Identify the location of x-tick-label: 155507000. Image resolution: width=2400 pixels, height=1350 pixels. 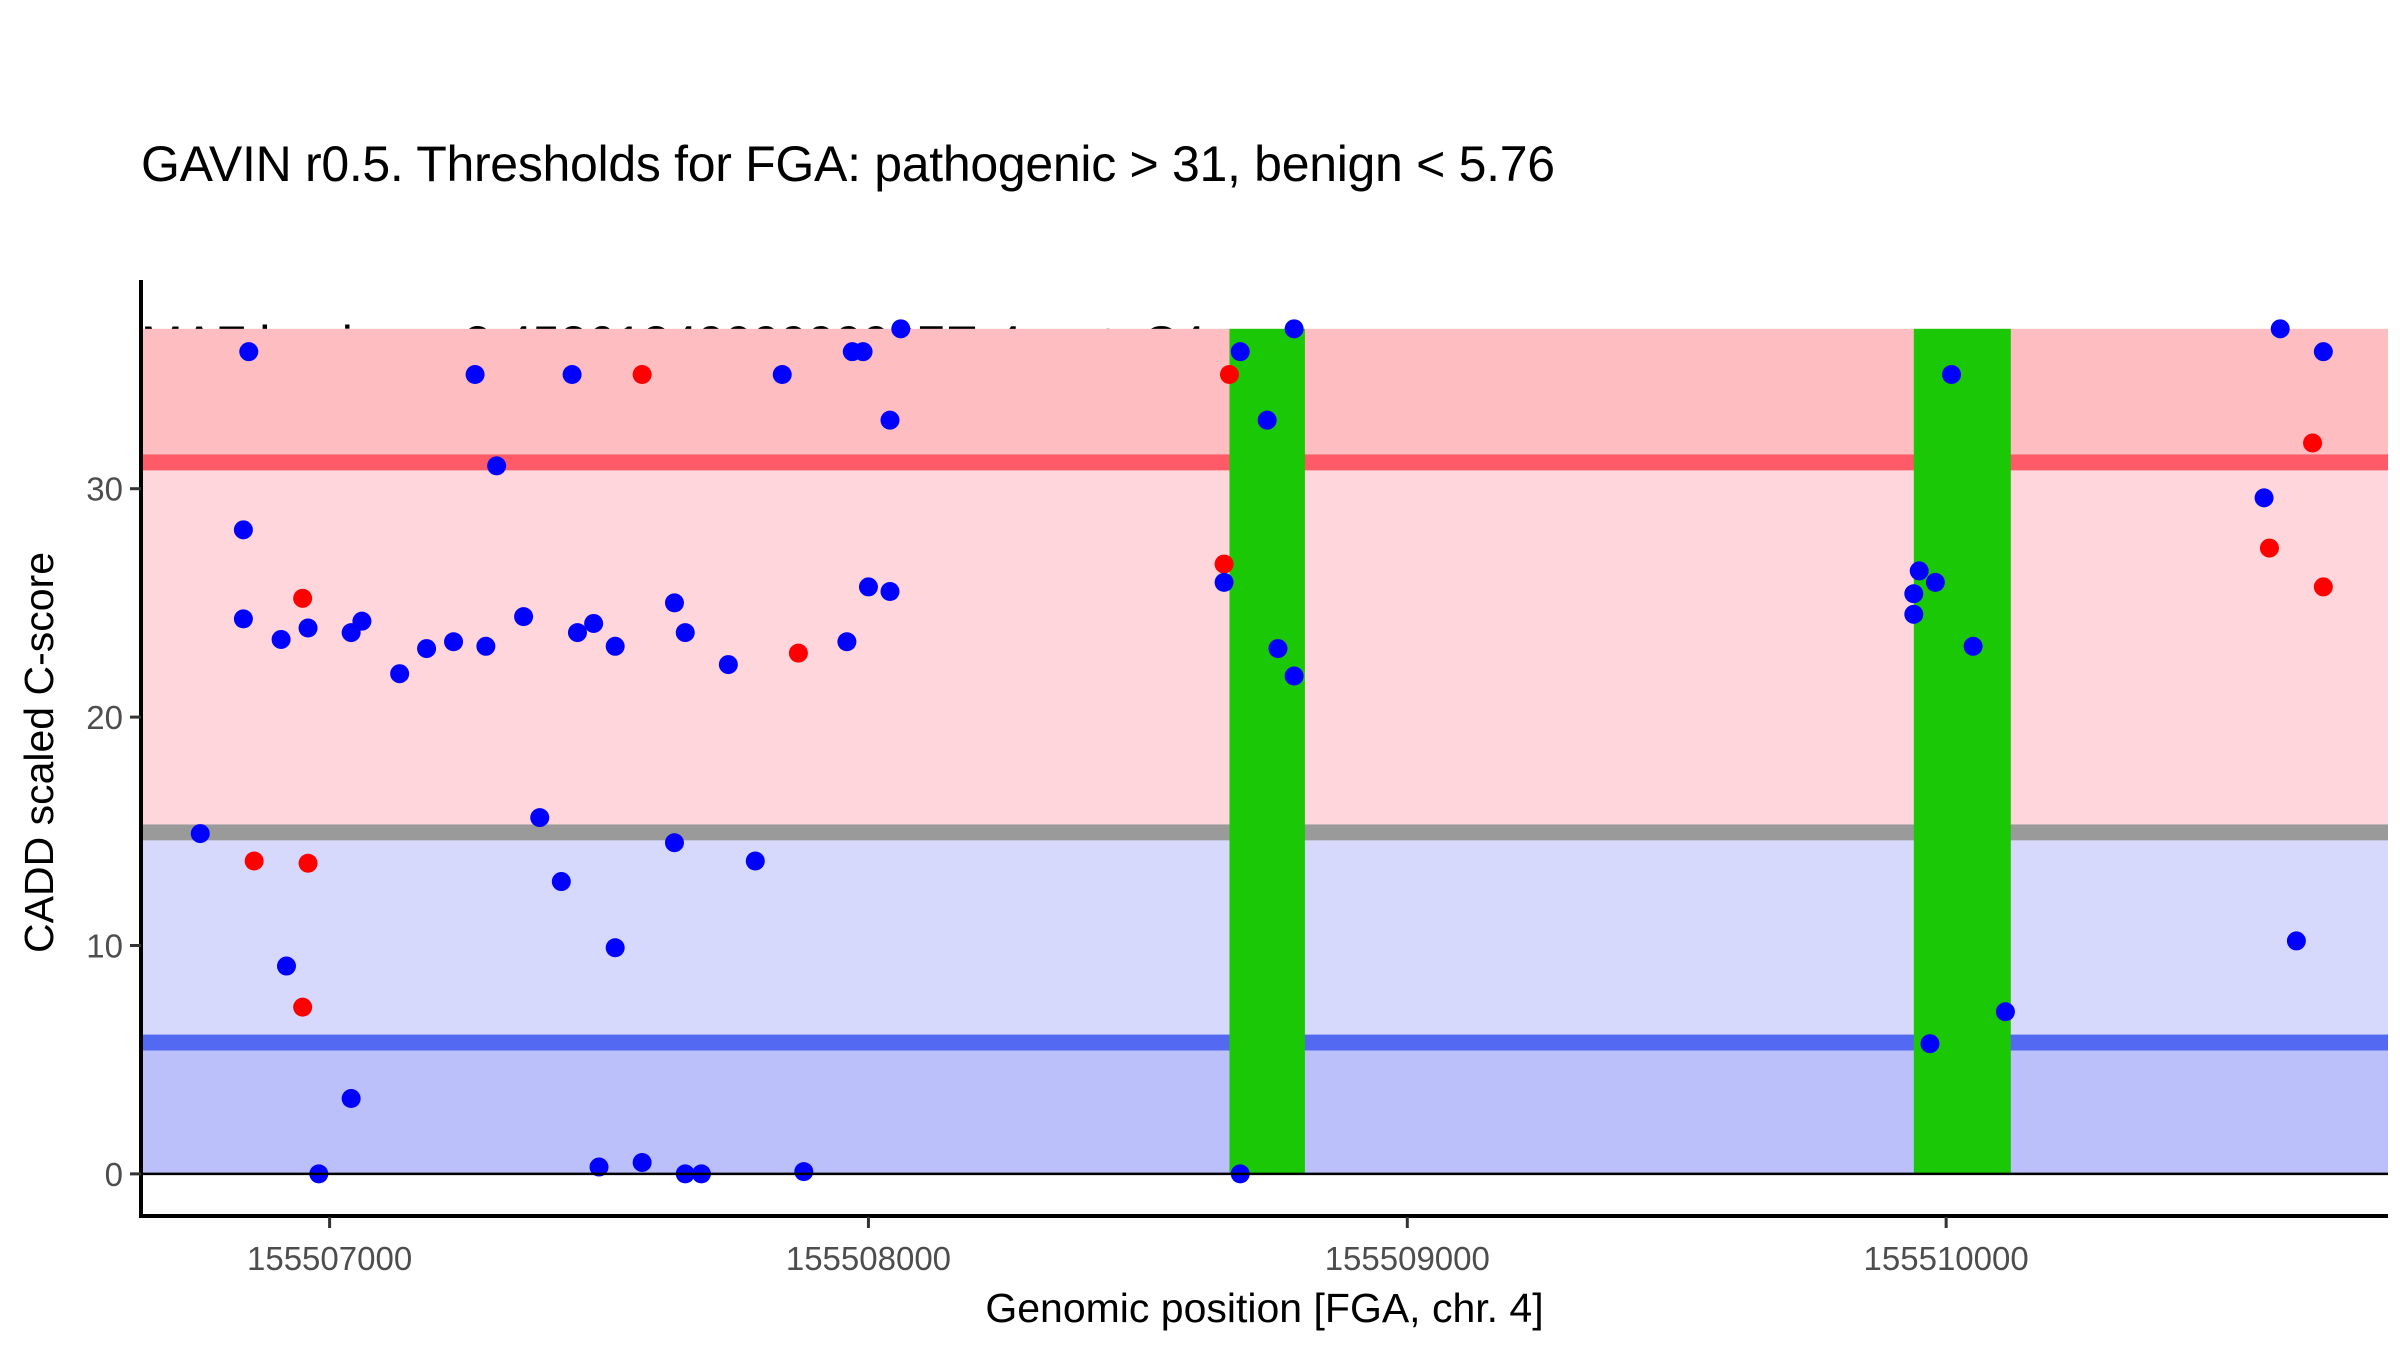
(329, 1258).